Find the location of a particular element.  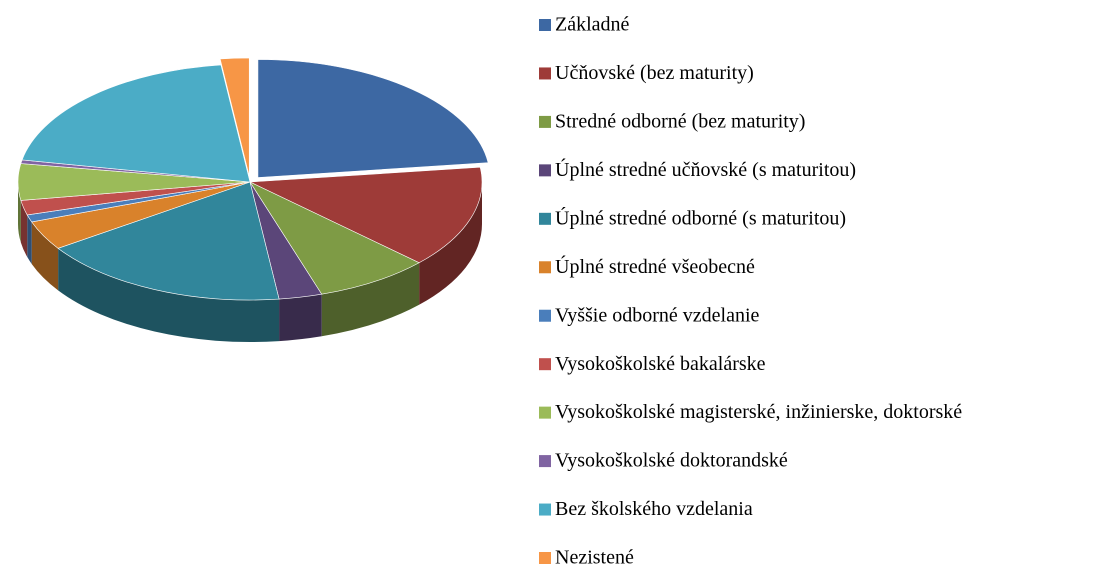

legend-label: Úplné stredné odborné (s maturitou) is located at coordinates (700, 217).